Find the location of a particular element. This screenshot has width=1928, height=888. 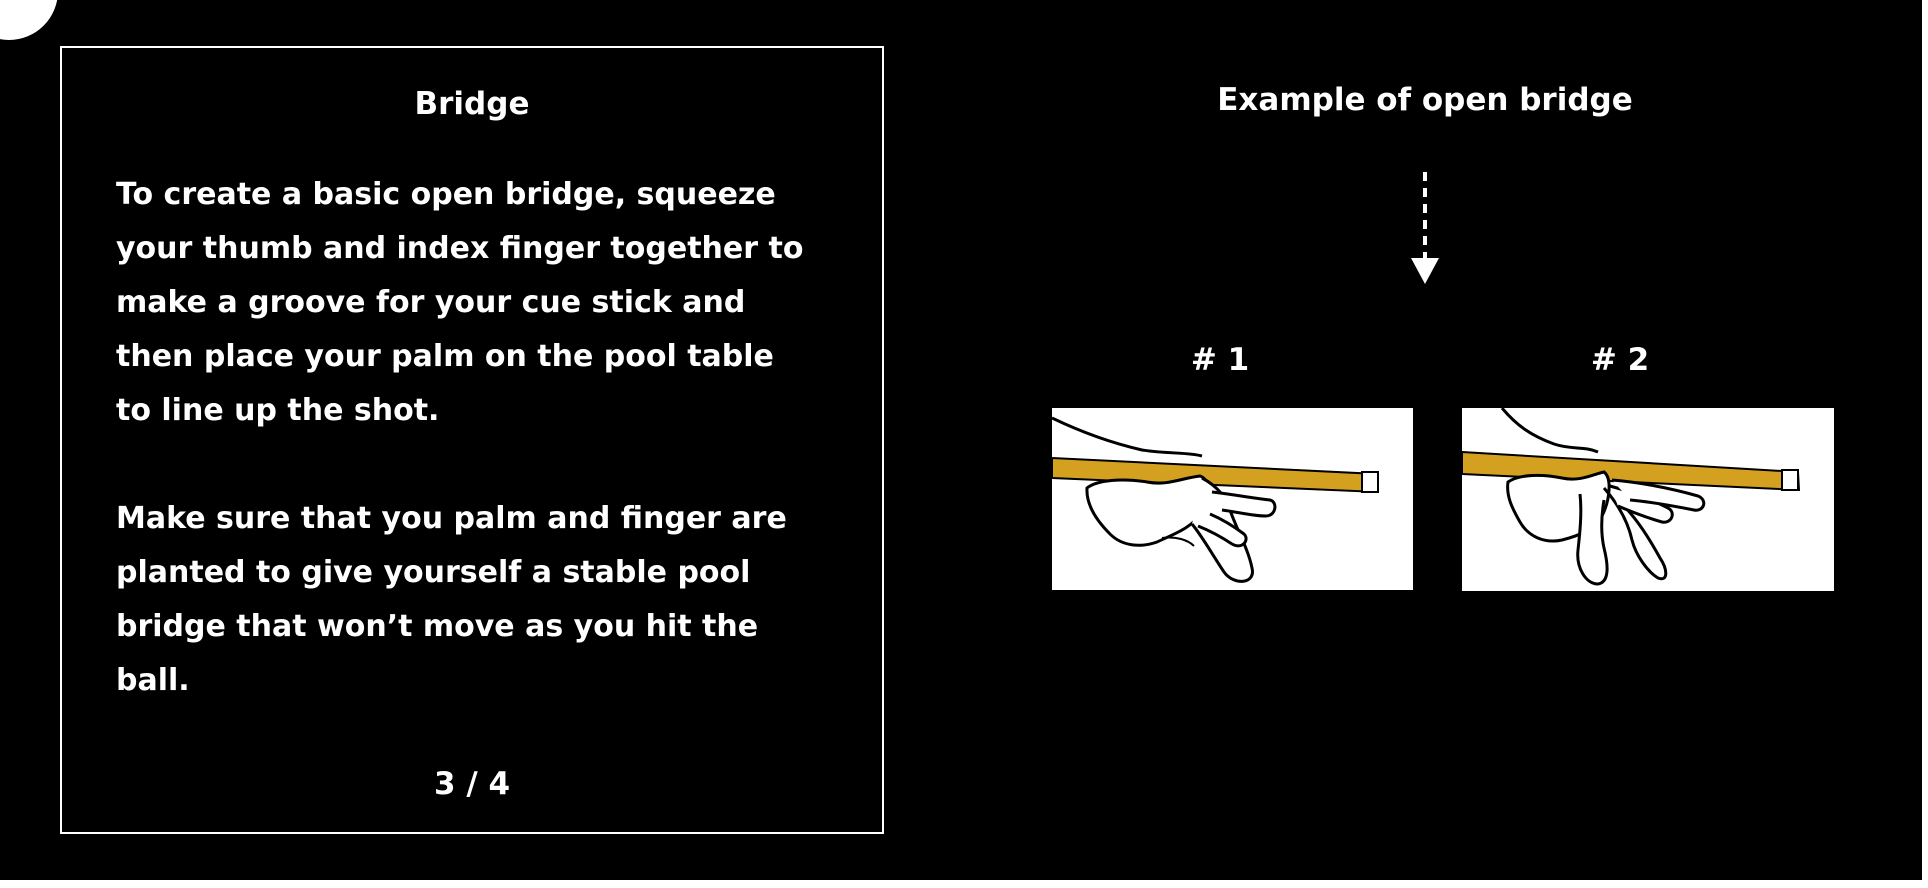

corner-decoration is located at coordinates (29, 20).